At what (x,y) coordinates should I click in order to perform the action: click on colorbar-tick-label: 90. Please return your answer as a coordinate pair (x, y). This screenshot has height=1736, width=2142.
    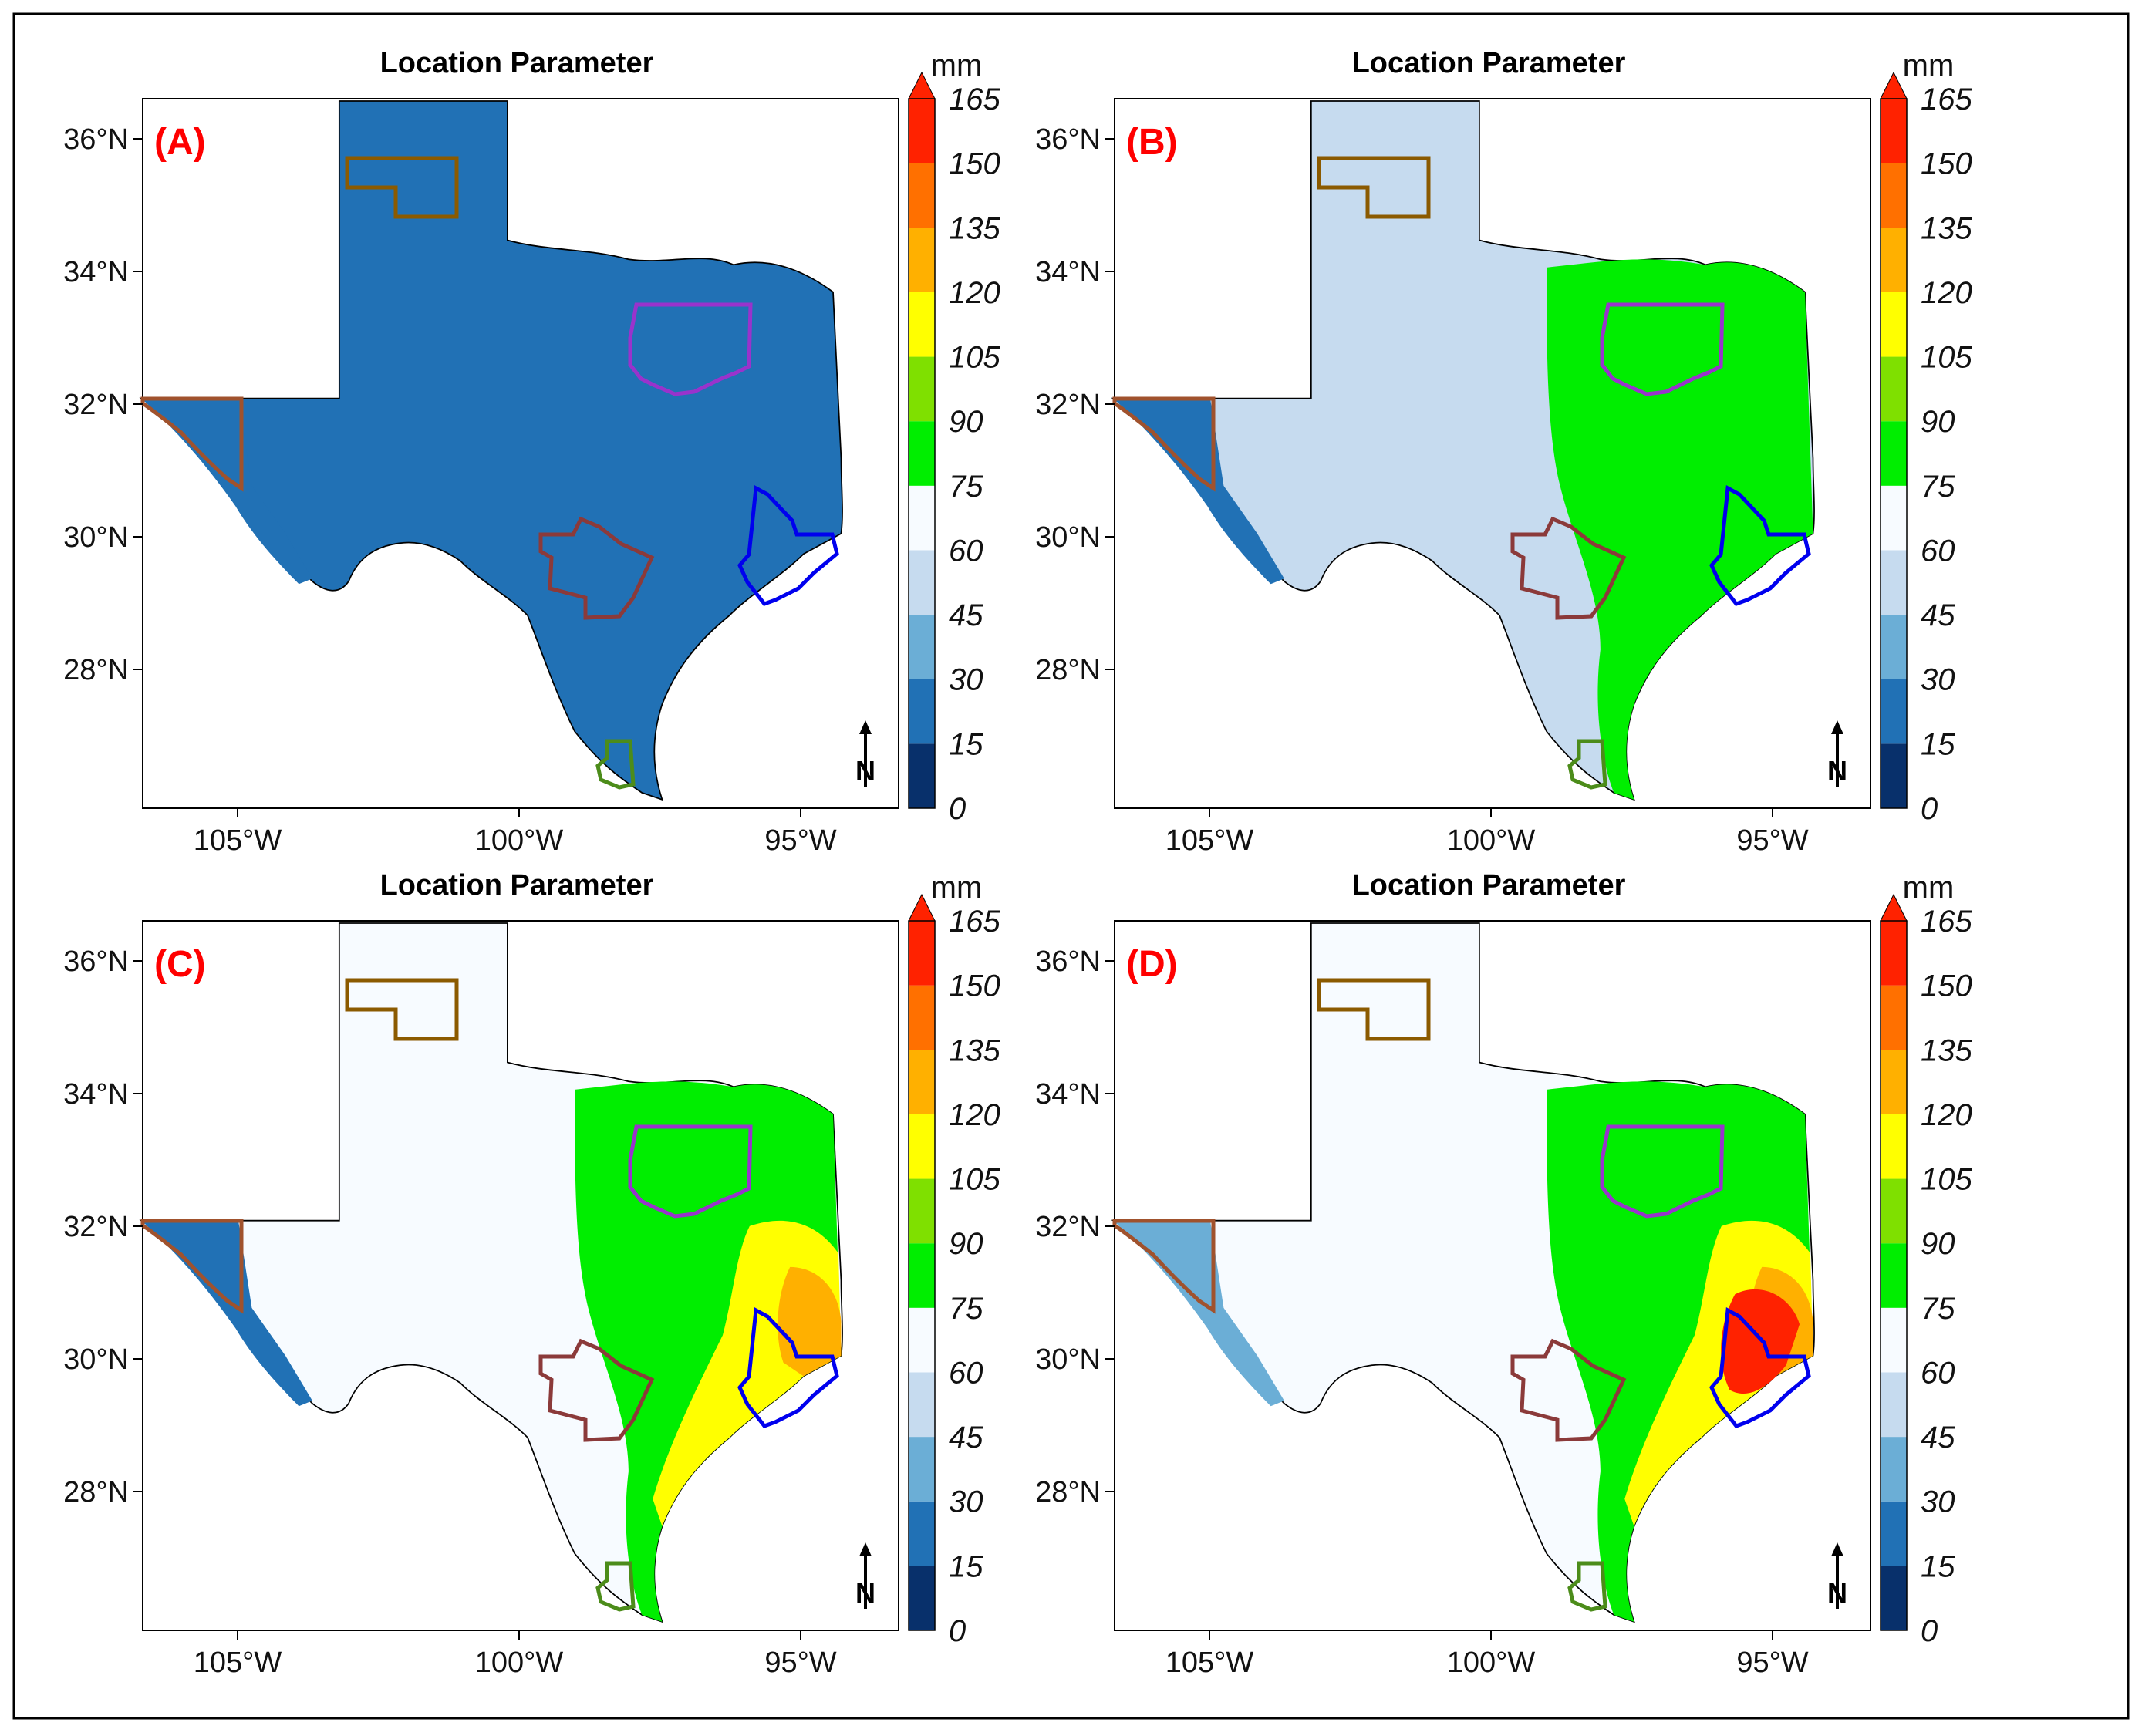
    Looking at the image, I should click on (1938, 1244).